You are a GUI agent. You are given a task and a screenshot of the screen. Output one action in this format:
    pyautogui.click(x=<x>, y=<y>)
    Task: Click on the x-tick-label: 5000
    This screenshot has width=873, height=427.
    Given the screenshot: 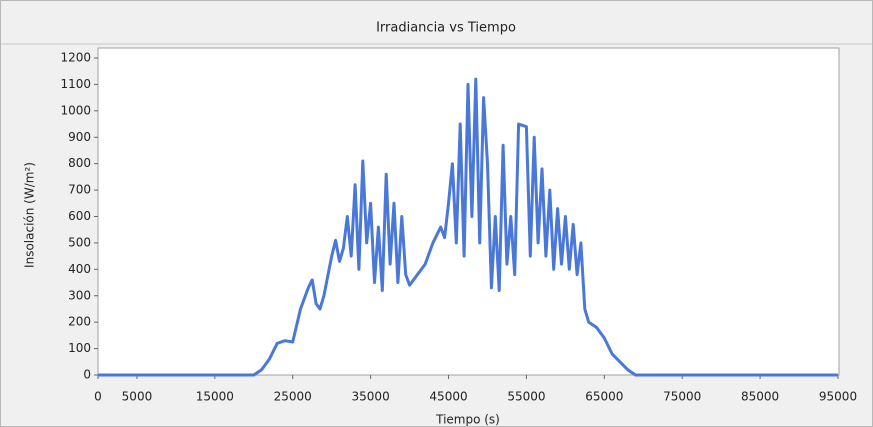 What is the action you would take?
    pyautogui.click(x=137, y=397)
    